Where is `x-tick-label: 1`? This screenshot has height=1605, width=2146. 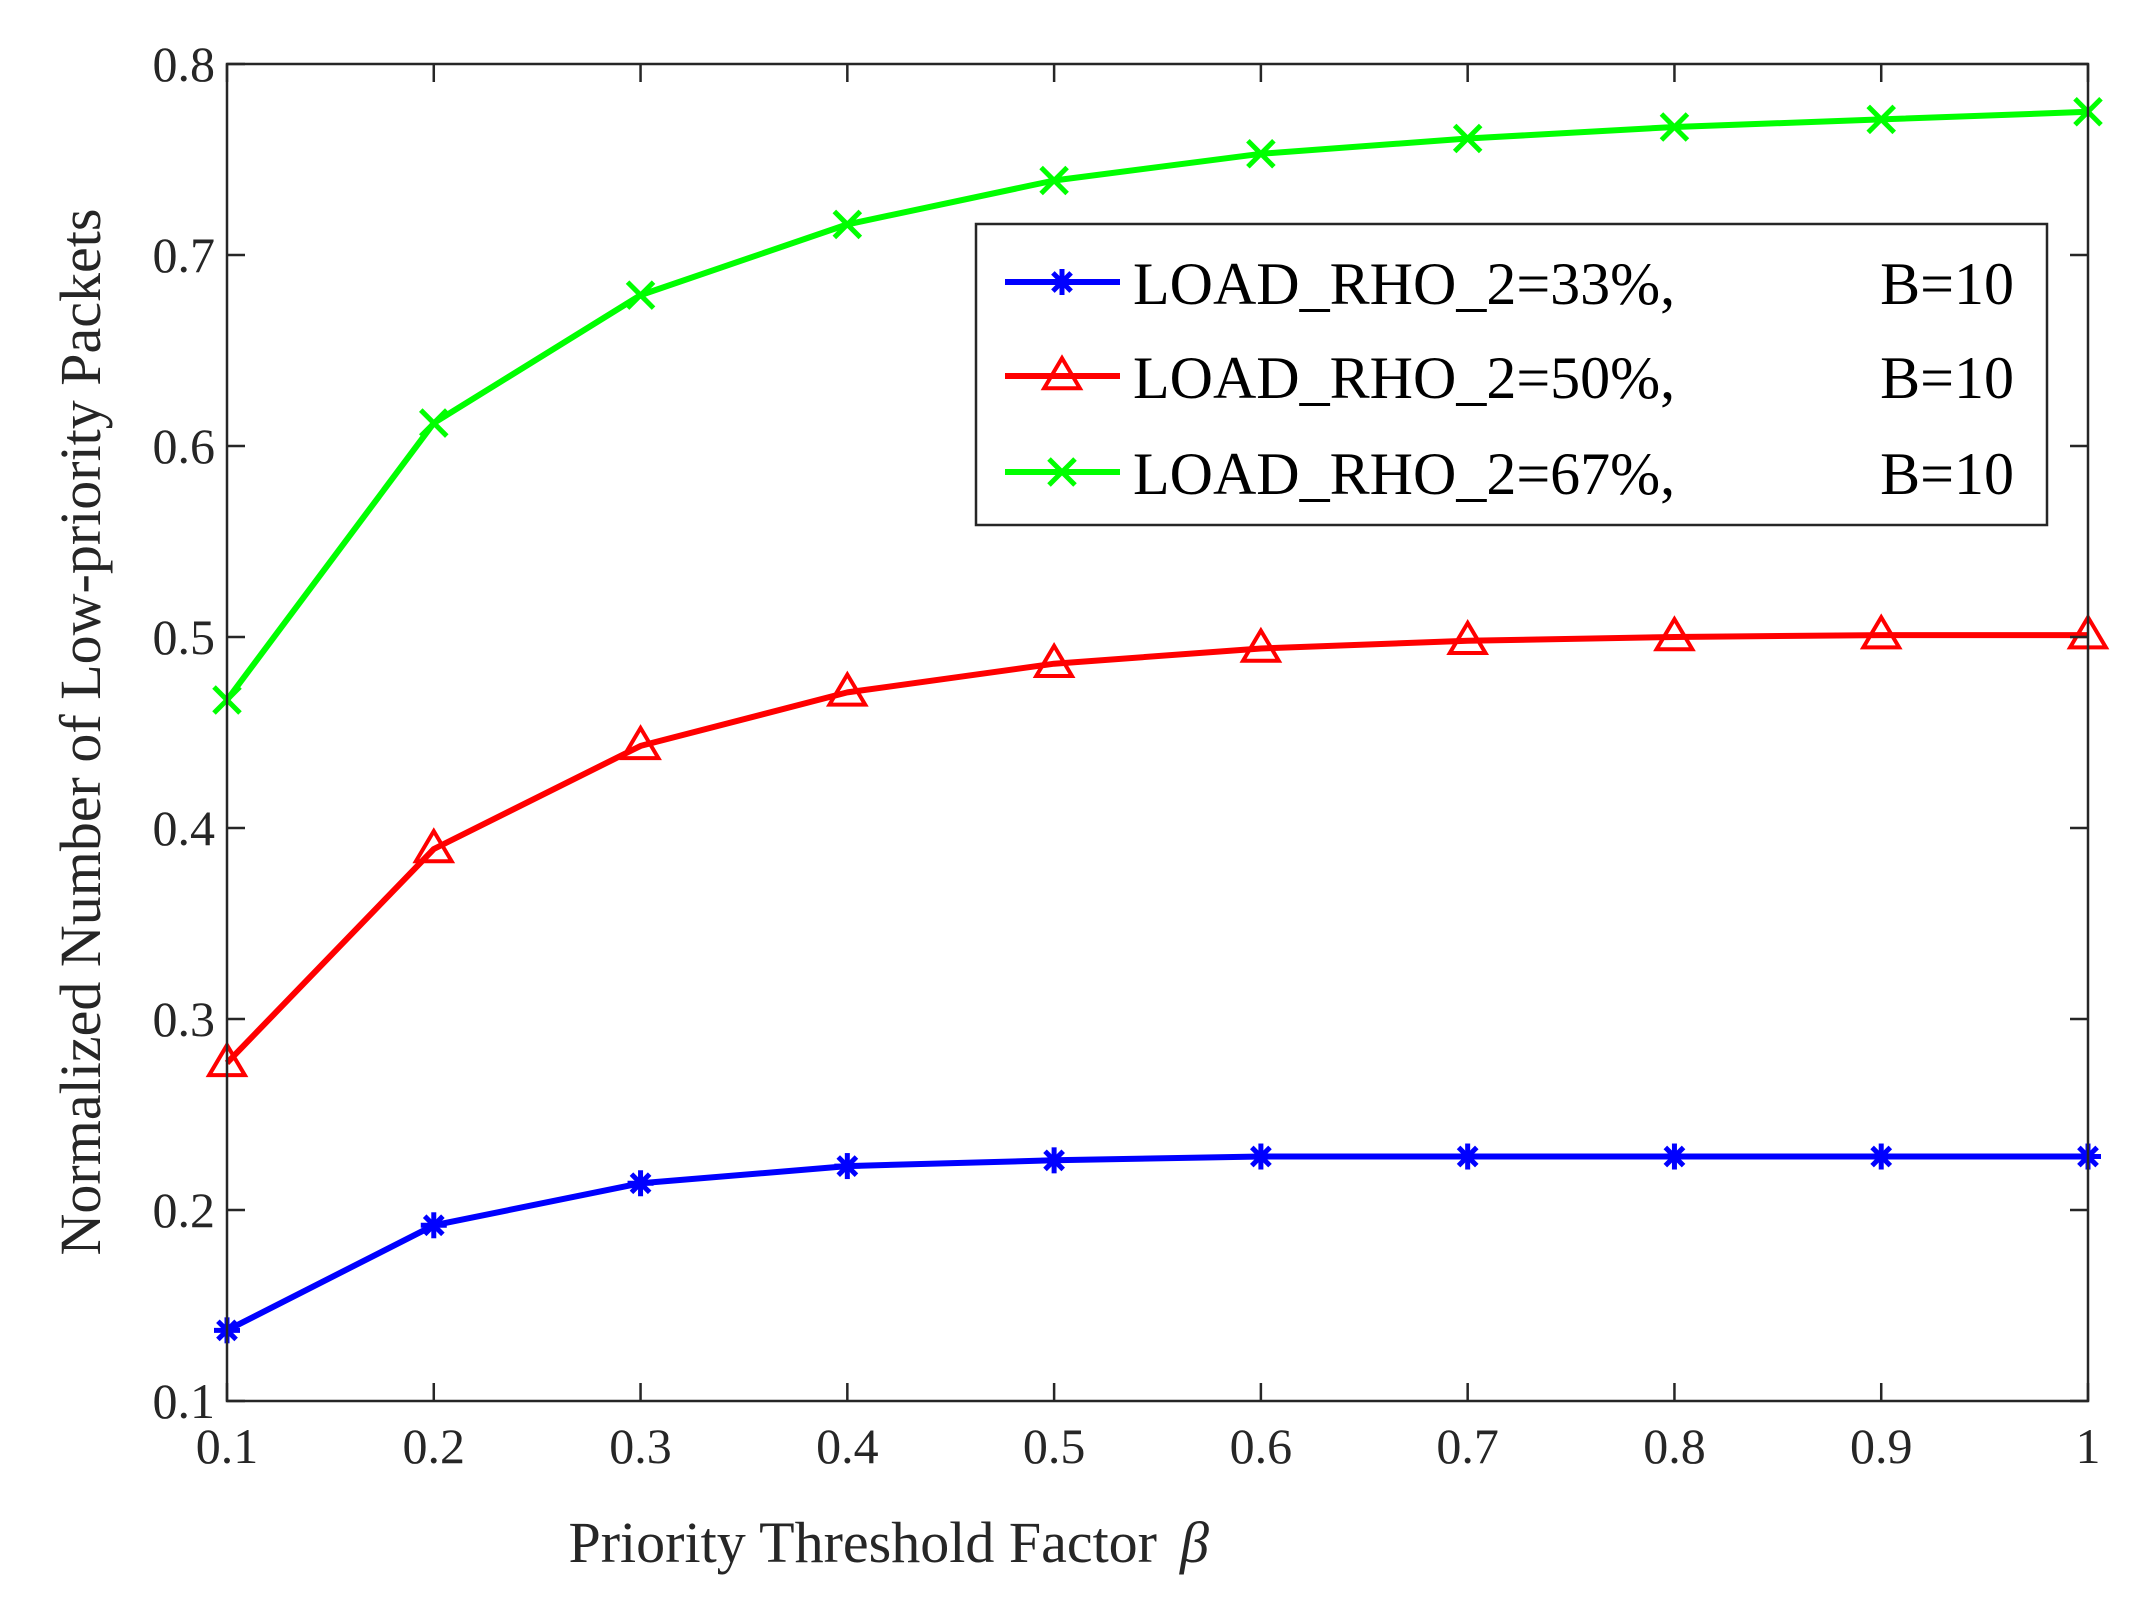
x-tick-label: 1 is located at coordinates (2088, 1446).